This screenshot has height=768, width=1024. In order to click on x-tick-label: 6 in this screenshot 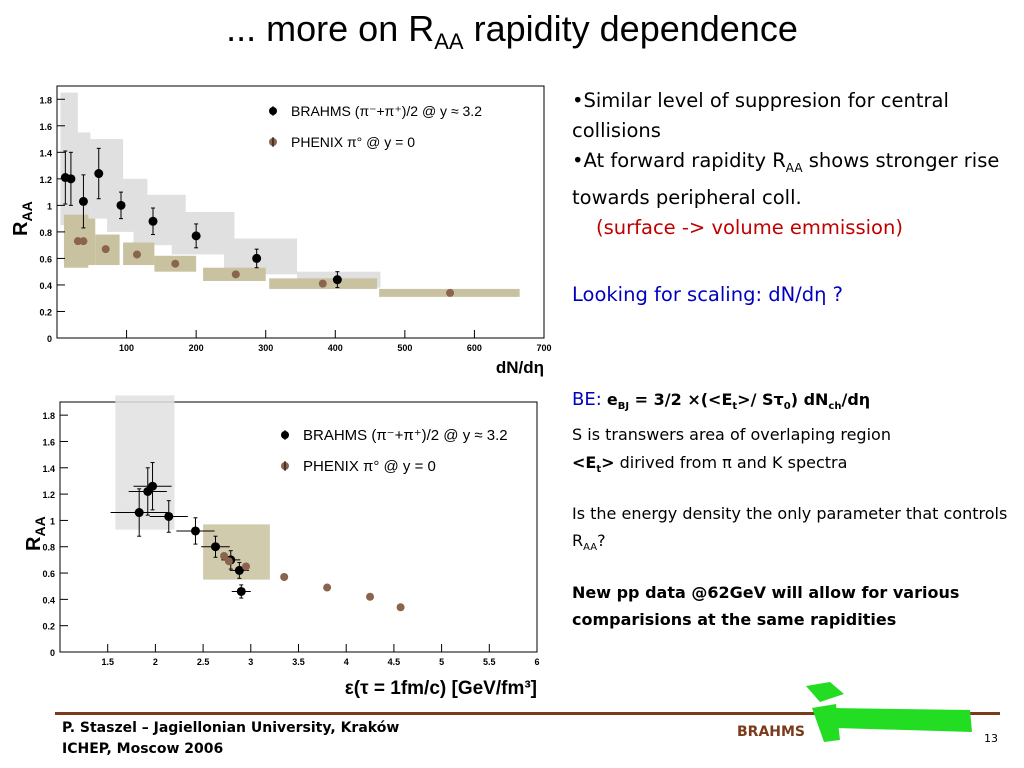, I will do `click(536, 662)`.